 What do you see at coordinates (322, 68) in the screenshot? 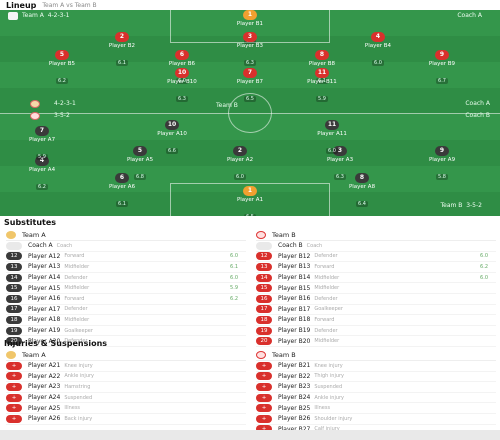
I see `away-player: 8 Player B8 6.1` at bounding box center [322, 68].